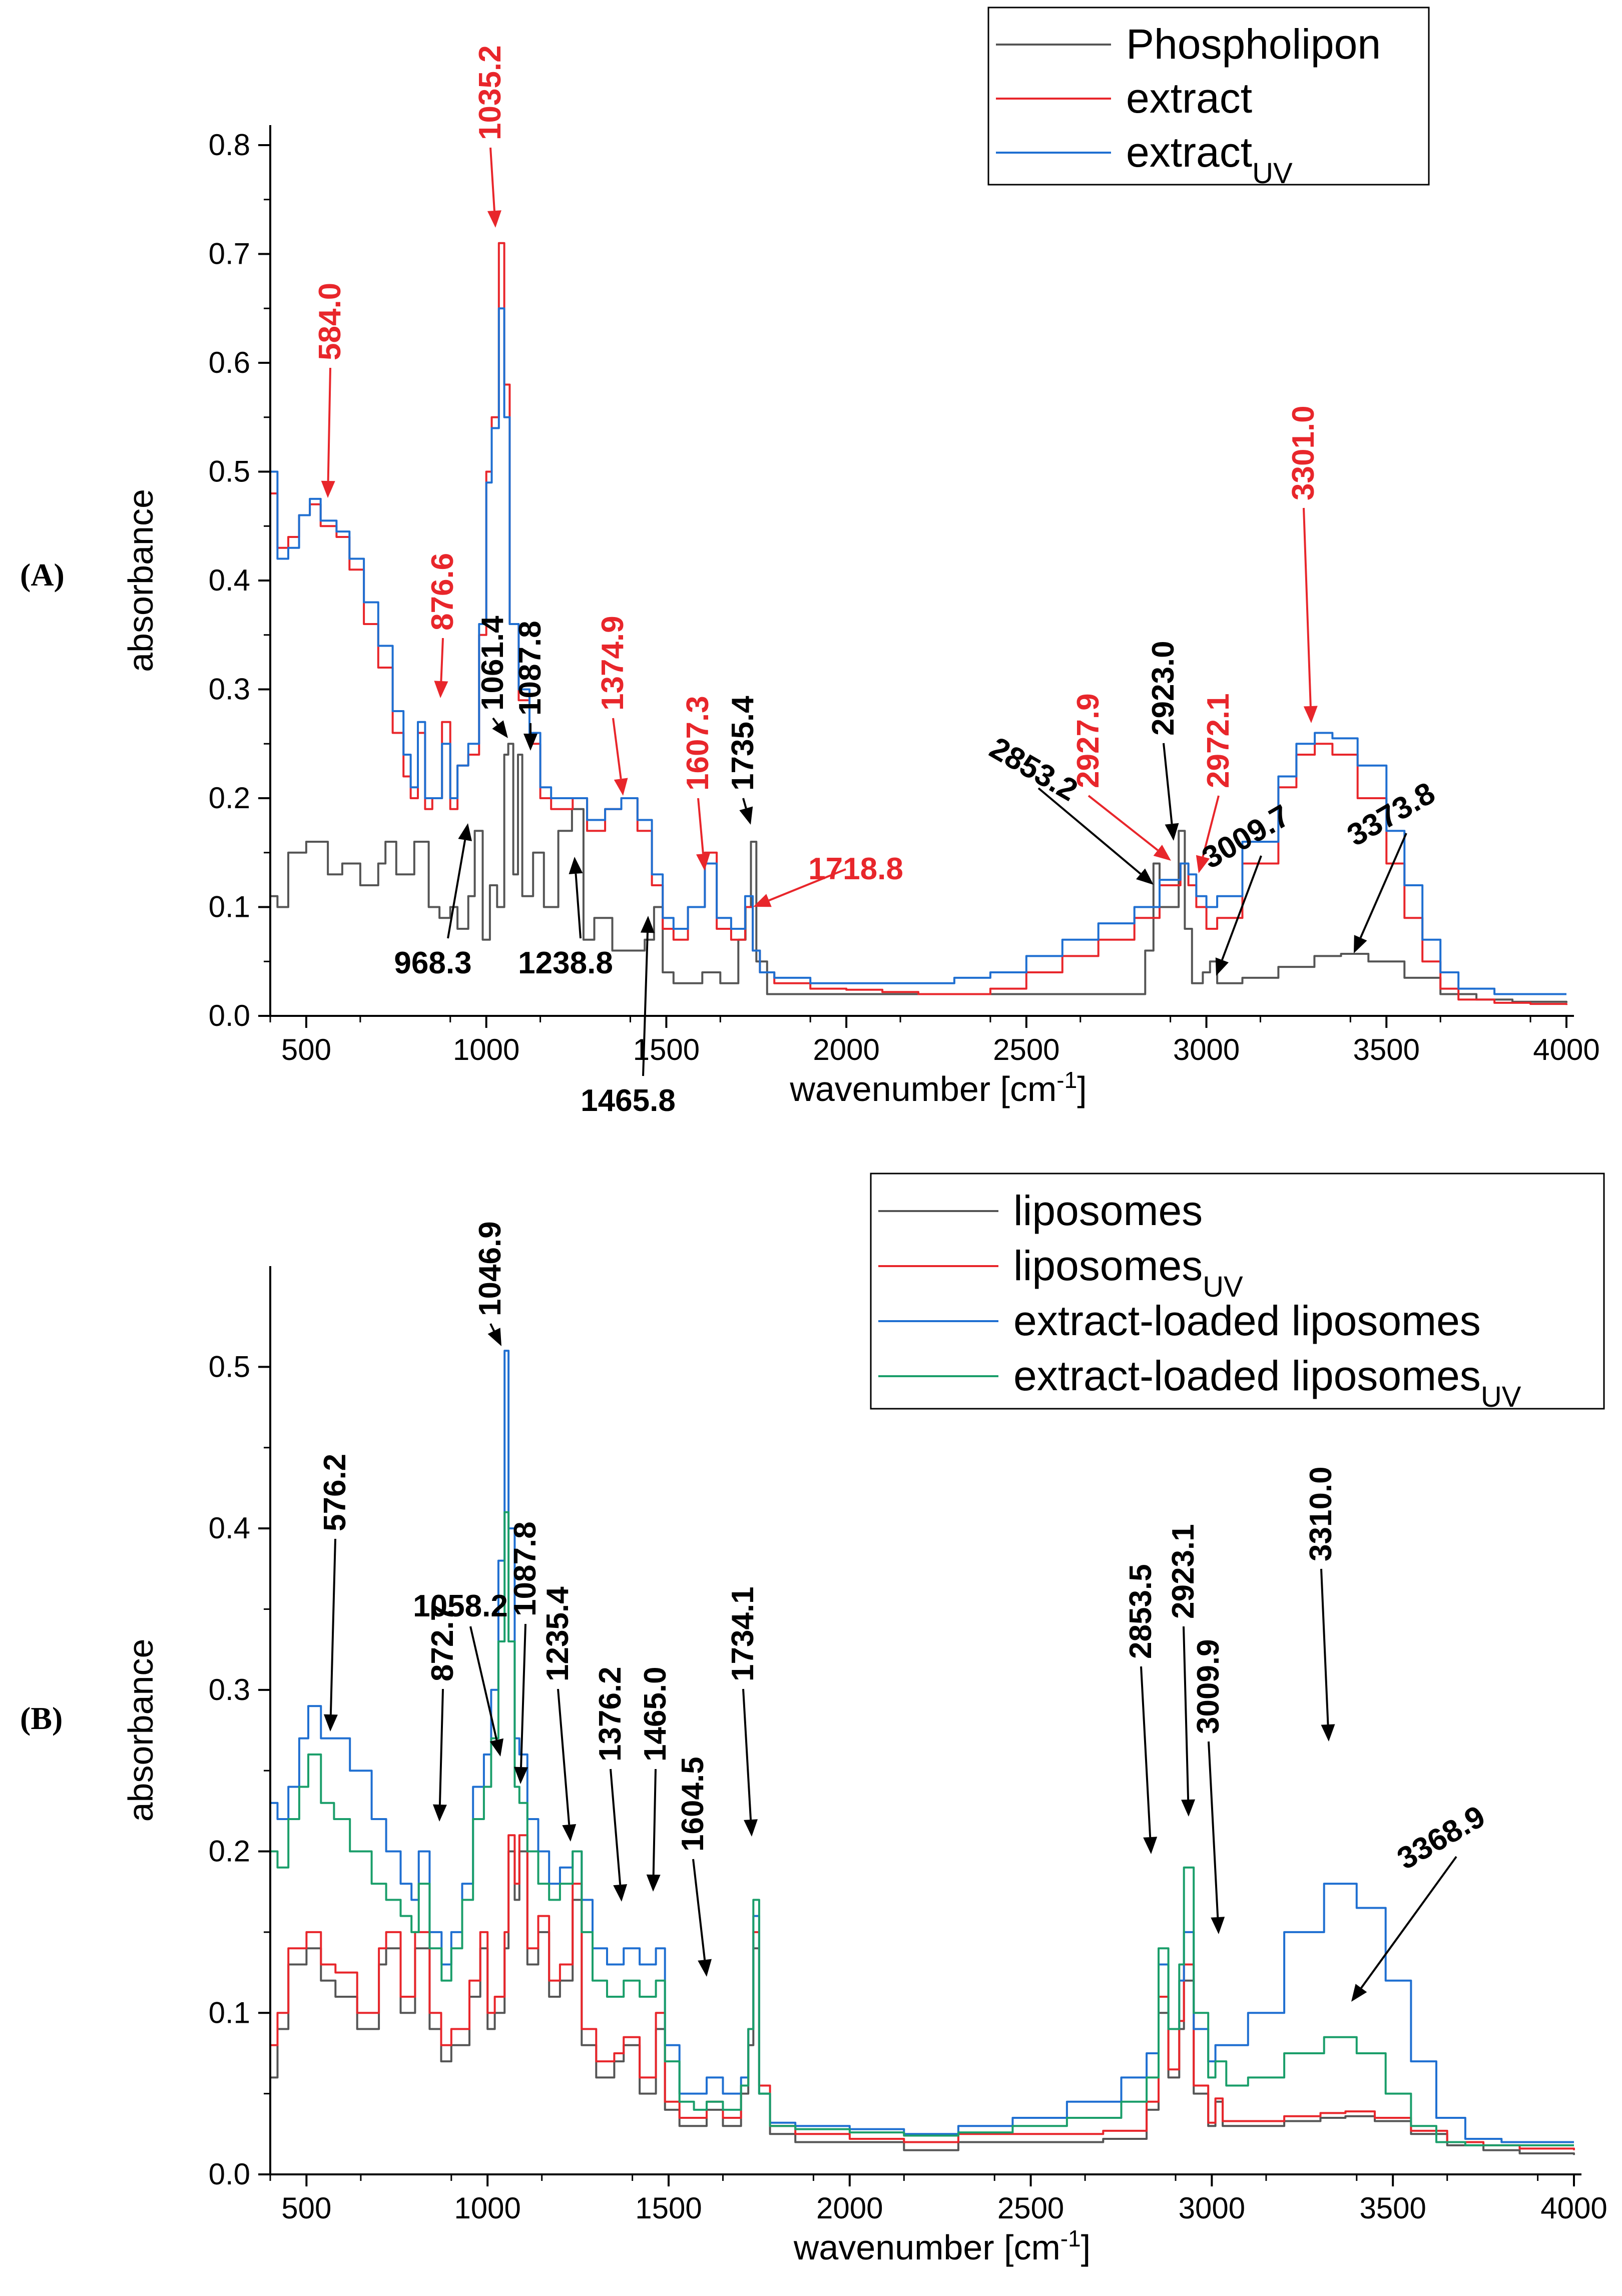  What do you see at coordinates (743, 1633) in the screenshot?
I see `peak-label-b-9: 1734.1` at bounding box center [743, 1633].